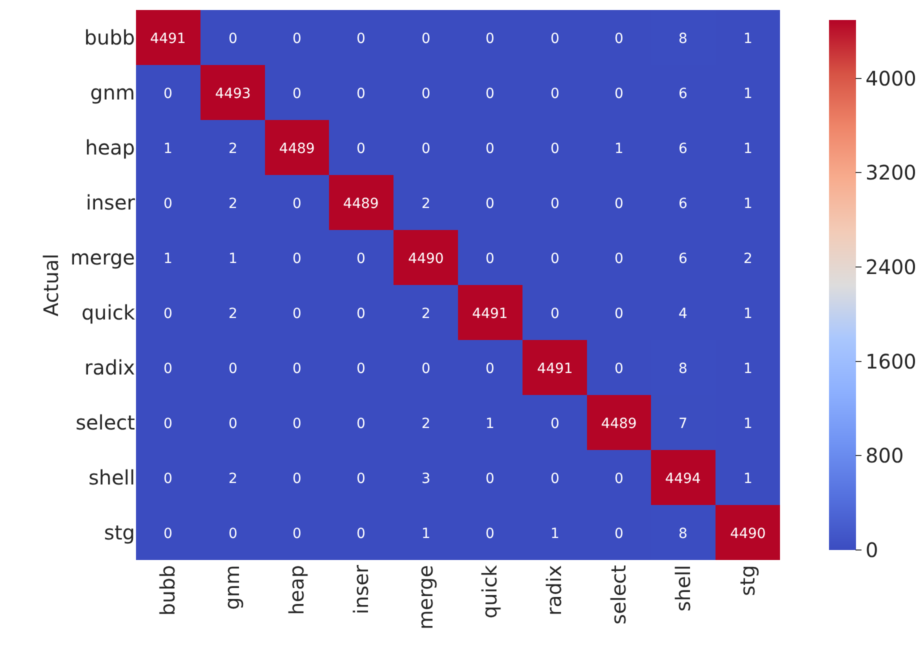 The height and width of the screenshot is (652, 922). What do you see at coordinates (683, 314) in the screenshot?
I see `data-label: 4` at bounding box center [683, 314].